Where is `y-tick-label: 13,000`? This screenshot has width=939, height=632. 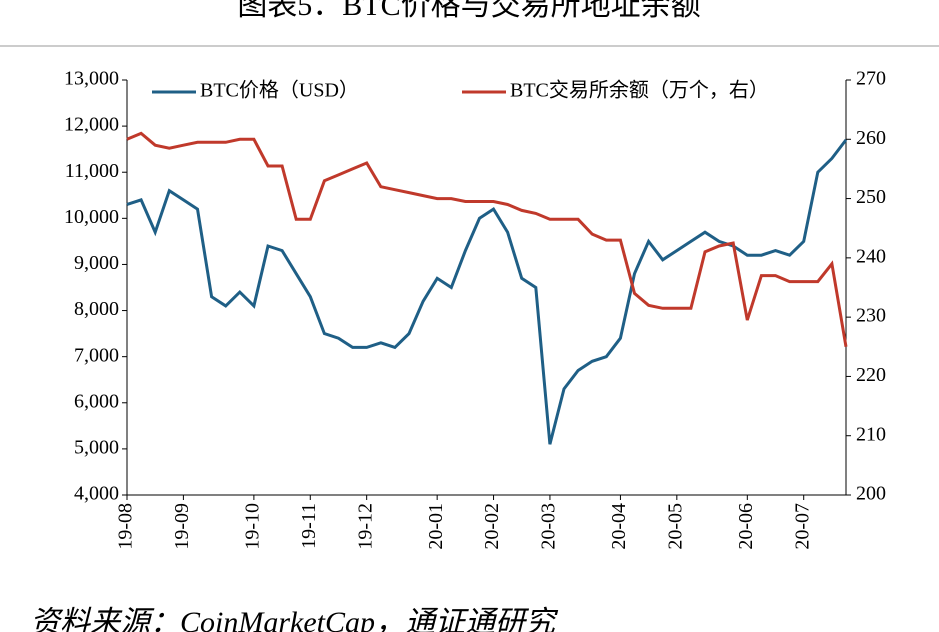
y-tick-label: 13,000 is located at coordinates (91, 79).